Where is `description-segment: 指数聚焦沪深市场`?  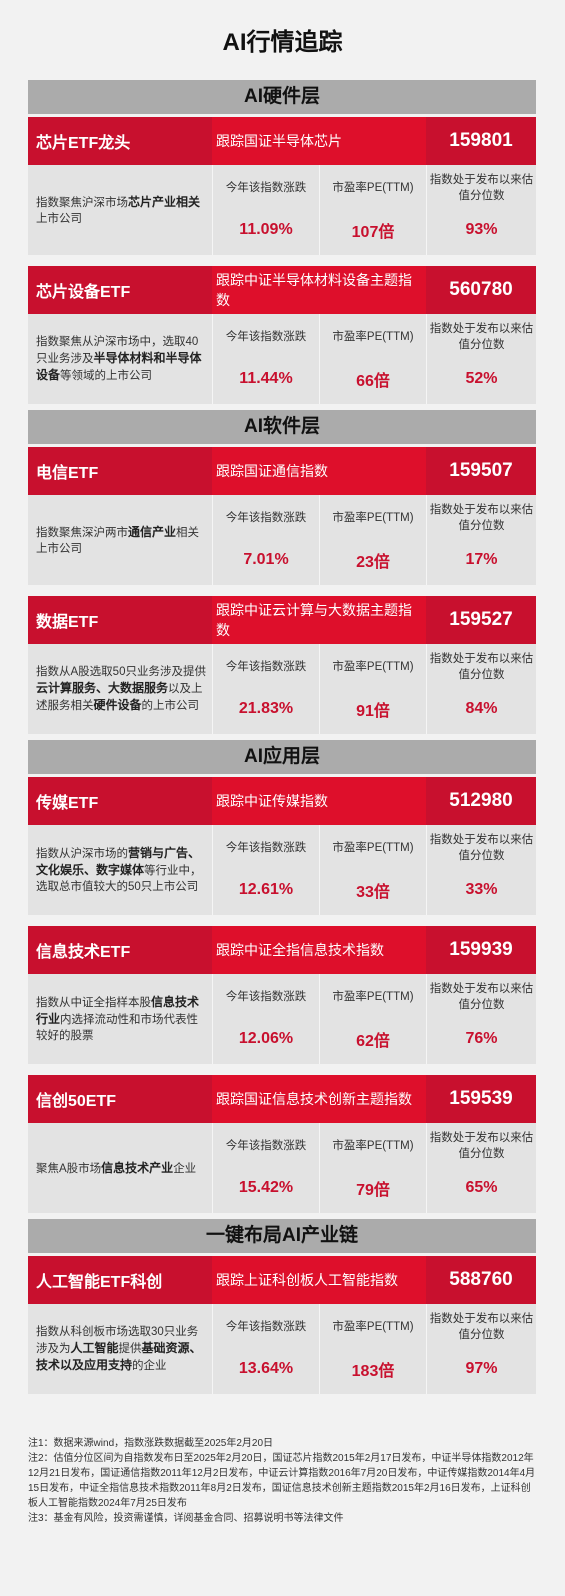
description-segment: 指数聚焦沪深市场 is located at coordinates (82, 202).